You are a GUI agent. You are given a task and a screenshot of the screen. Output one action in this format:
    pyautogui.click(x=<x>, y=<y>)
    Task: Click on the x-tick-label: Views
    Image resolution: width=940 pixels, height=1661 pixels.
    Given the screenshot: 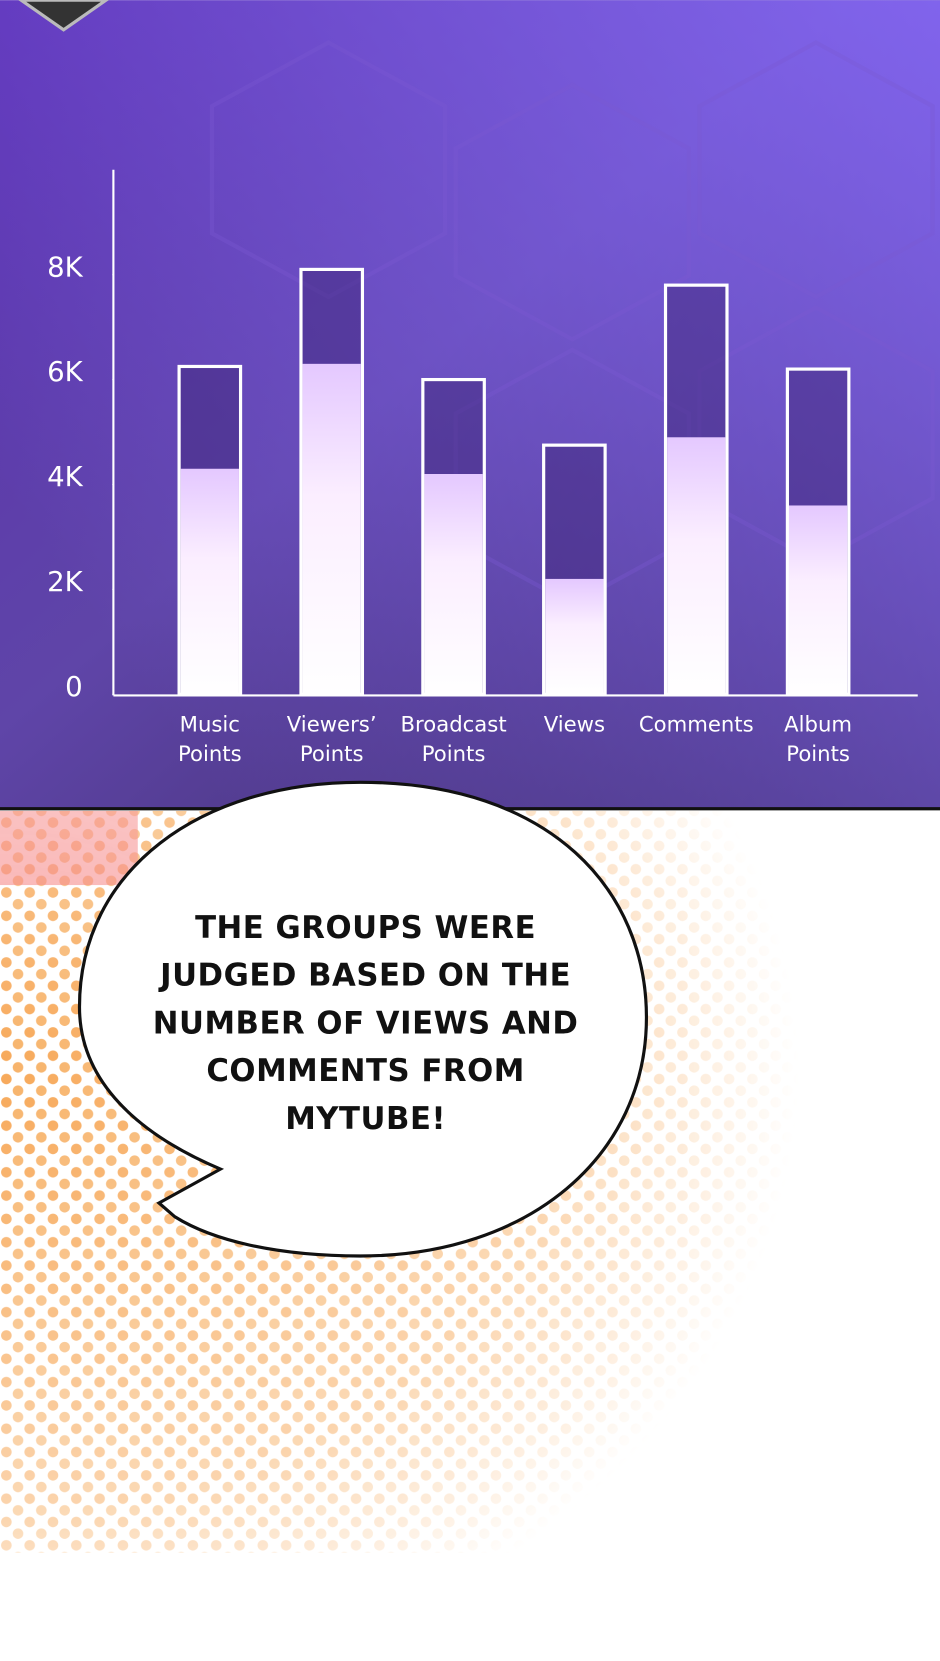 What is the action you would take?
    pyautogui.click(x=574, y=723)
    